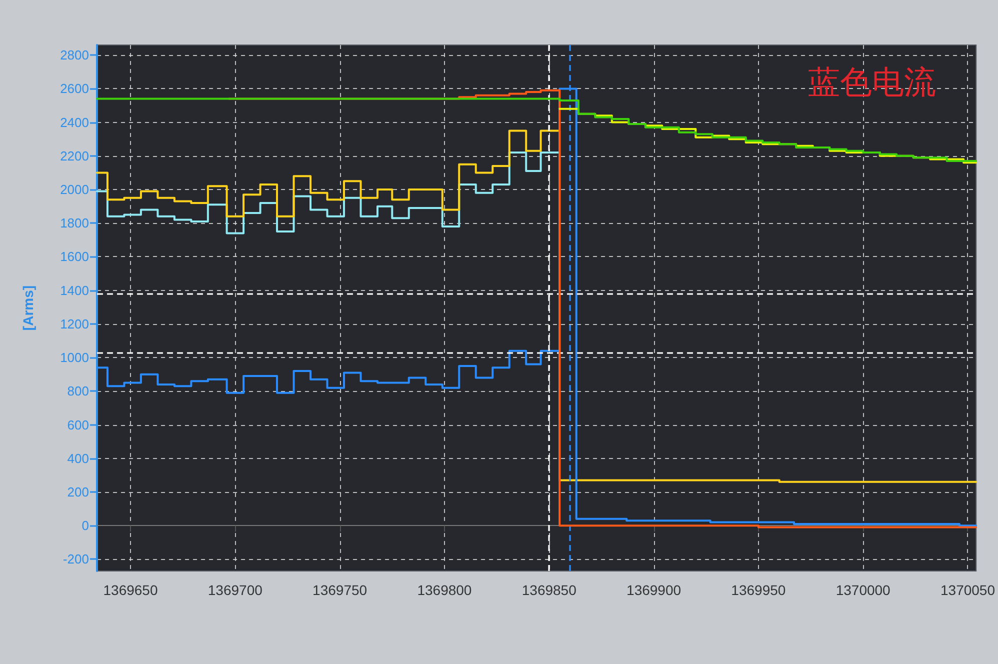  I want to click on x-tick-label: 1369700, so click(235, 590).